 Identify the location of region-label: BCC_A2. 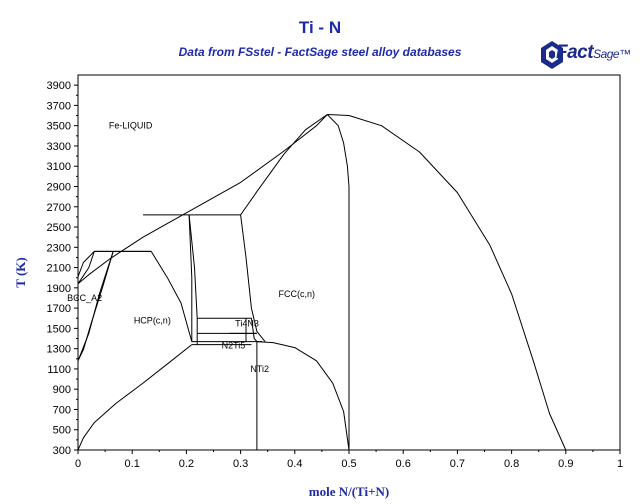
(84, 298).